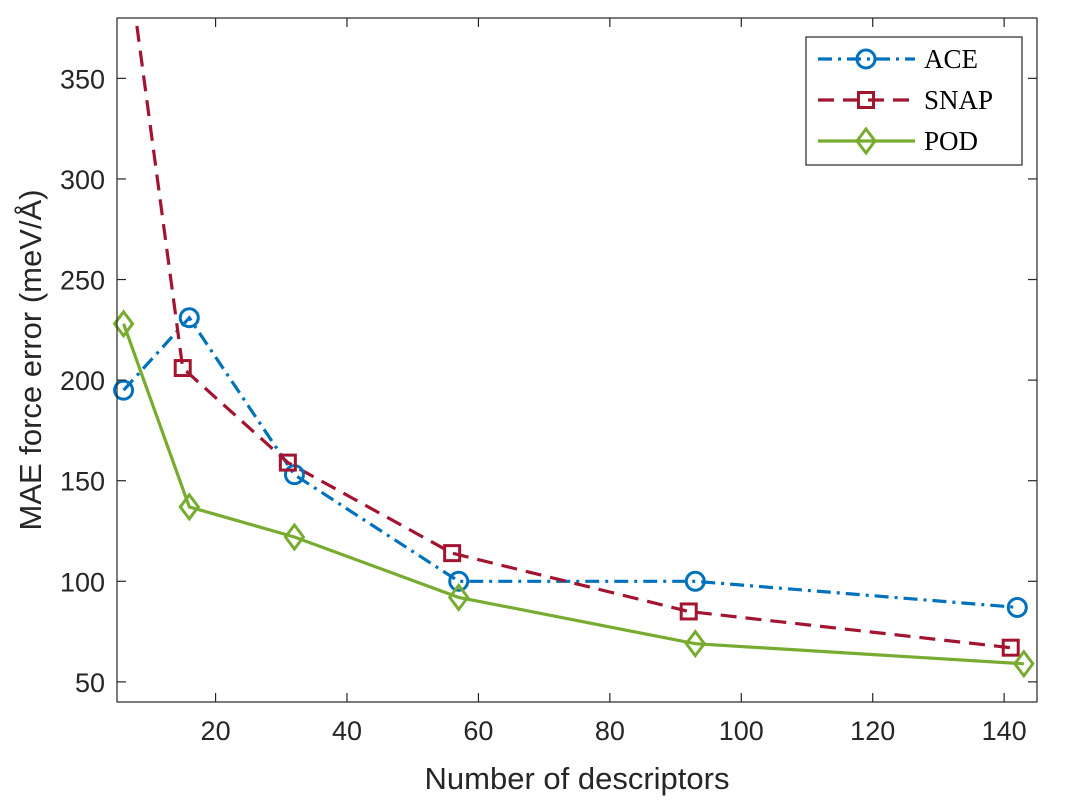 Image resolution: width=1067 pixels, height=800 pixels. I want to click on y-axis-label: MAE force error (meV/Å), so click(30, 359).